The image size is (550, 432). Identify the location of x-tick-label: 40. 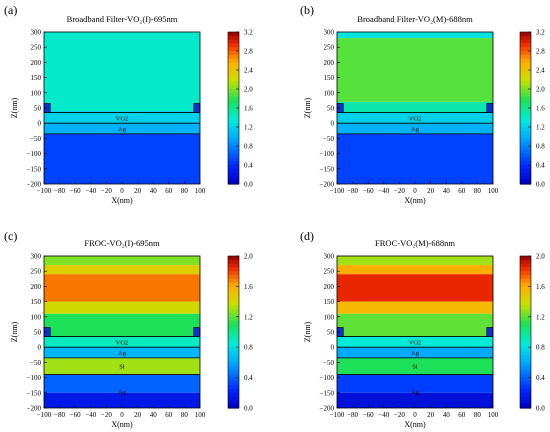
(154, 191).